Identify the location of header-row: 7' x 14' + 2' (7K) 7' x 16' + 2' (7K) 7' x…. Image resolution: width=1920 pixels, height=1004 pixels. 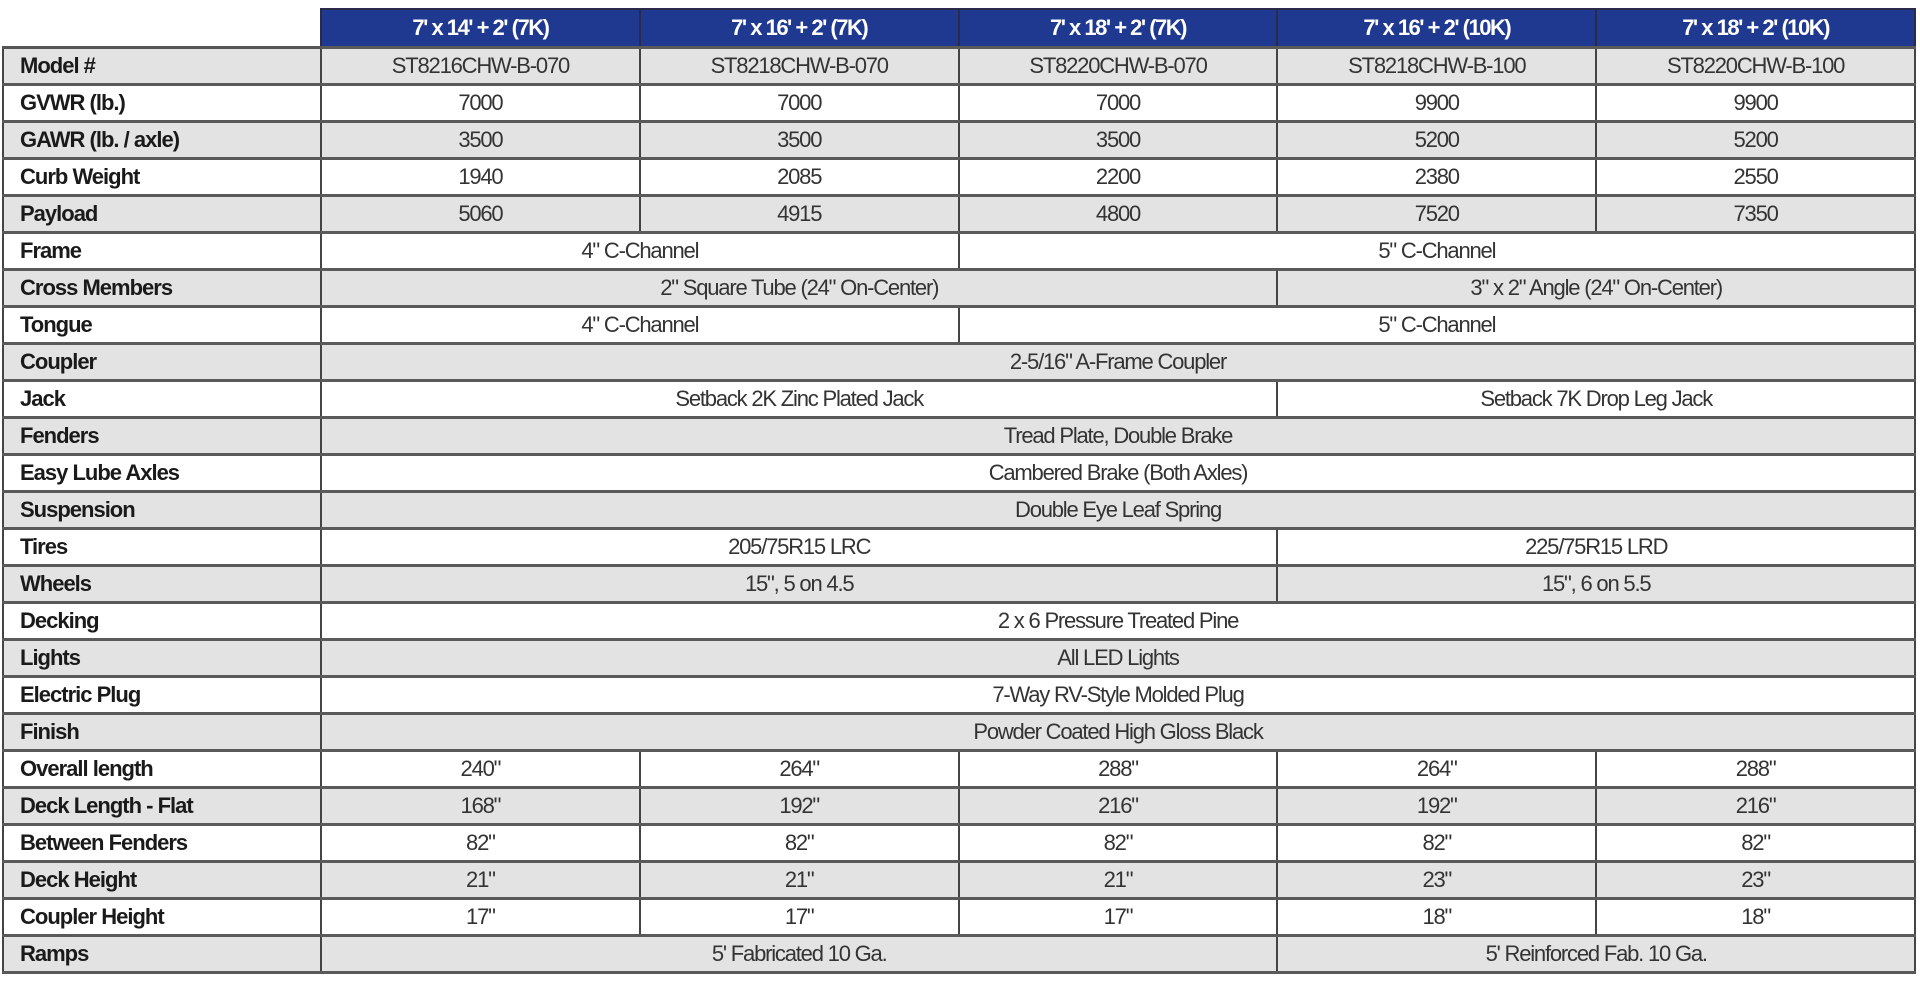
(959, 28).